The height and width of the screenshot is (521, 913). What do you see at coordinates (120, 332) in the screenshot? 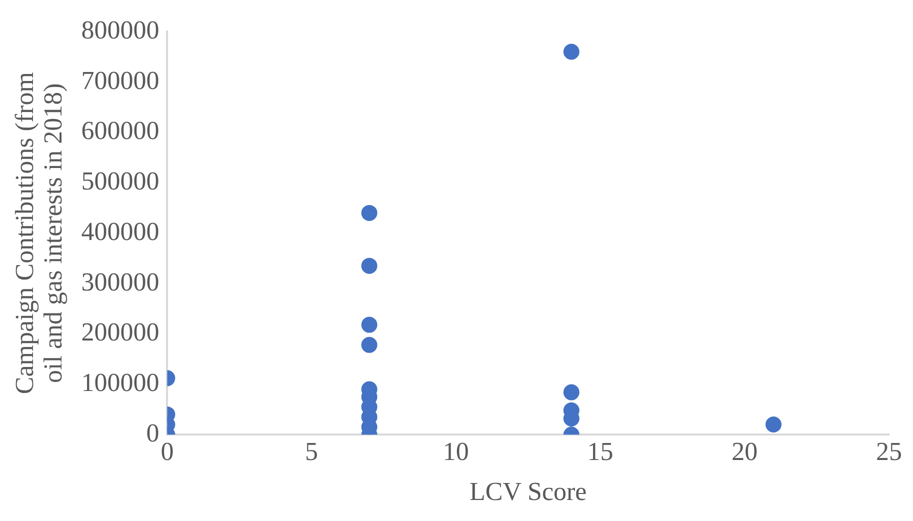
I see `y-tick-label: 200000` at bounding box center [120, 332].